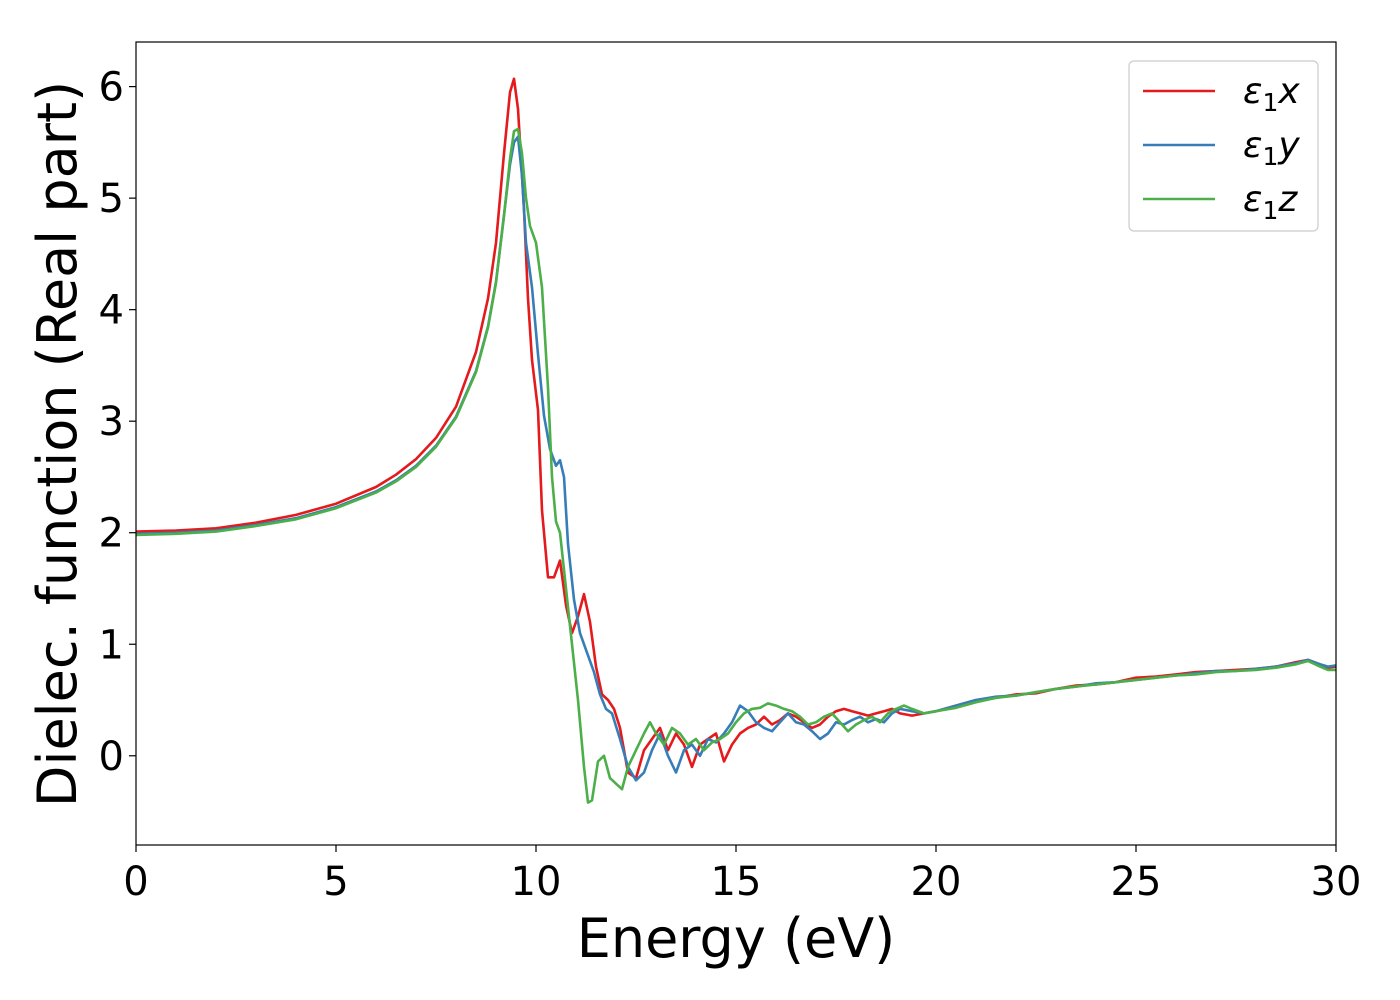 This screenshot has width=1400, height=1000. Describe the element at coordinates (111, 311) in the screenshot. I see `y-tick-label: 4` at that location.